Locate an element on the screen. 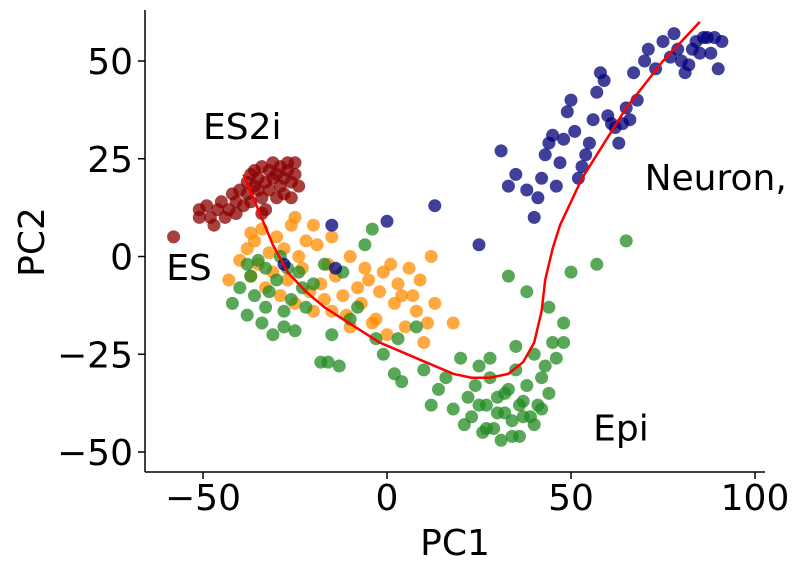 This screenshot has width=810, height=573. y-axis-label: PC2 is located at coordinates (32, 242).